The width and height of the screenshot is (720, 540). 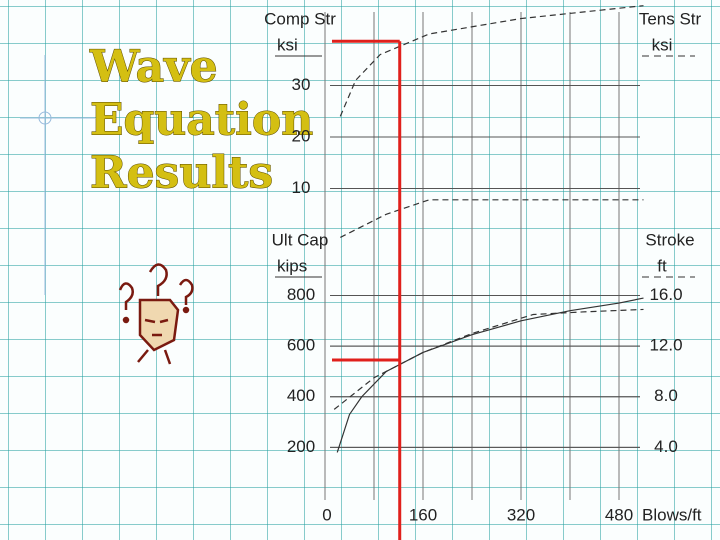 I want to click on title-line: Equation, so click(x=201, y=120).